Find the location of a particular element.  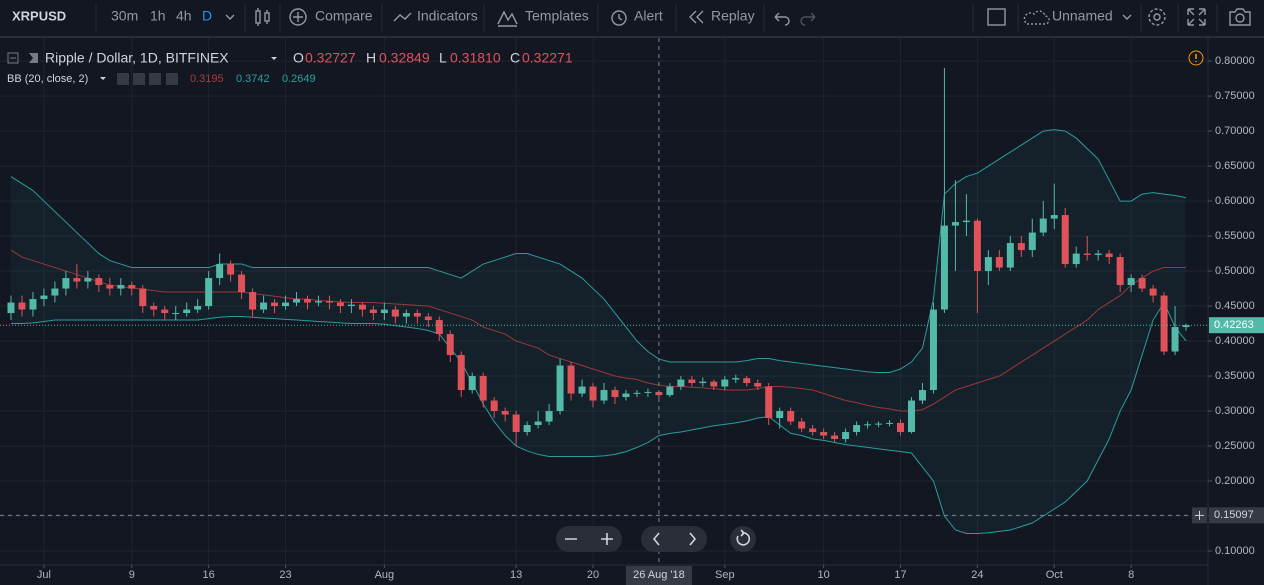

crosshair-time-label: 26 Aug '18 is located at coordinates (659, 575).